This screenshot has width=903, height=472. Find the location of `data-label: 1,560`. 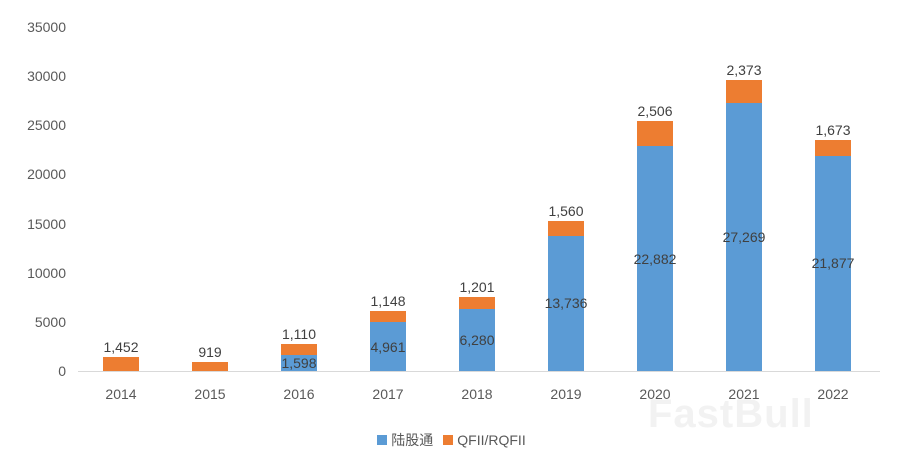

data-label: 1,560 is located at coordinates (566, 210).